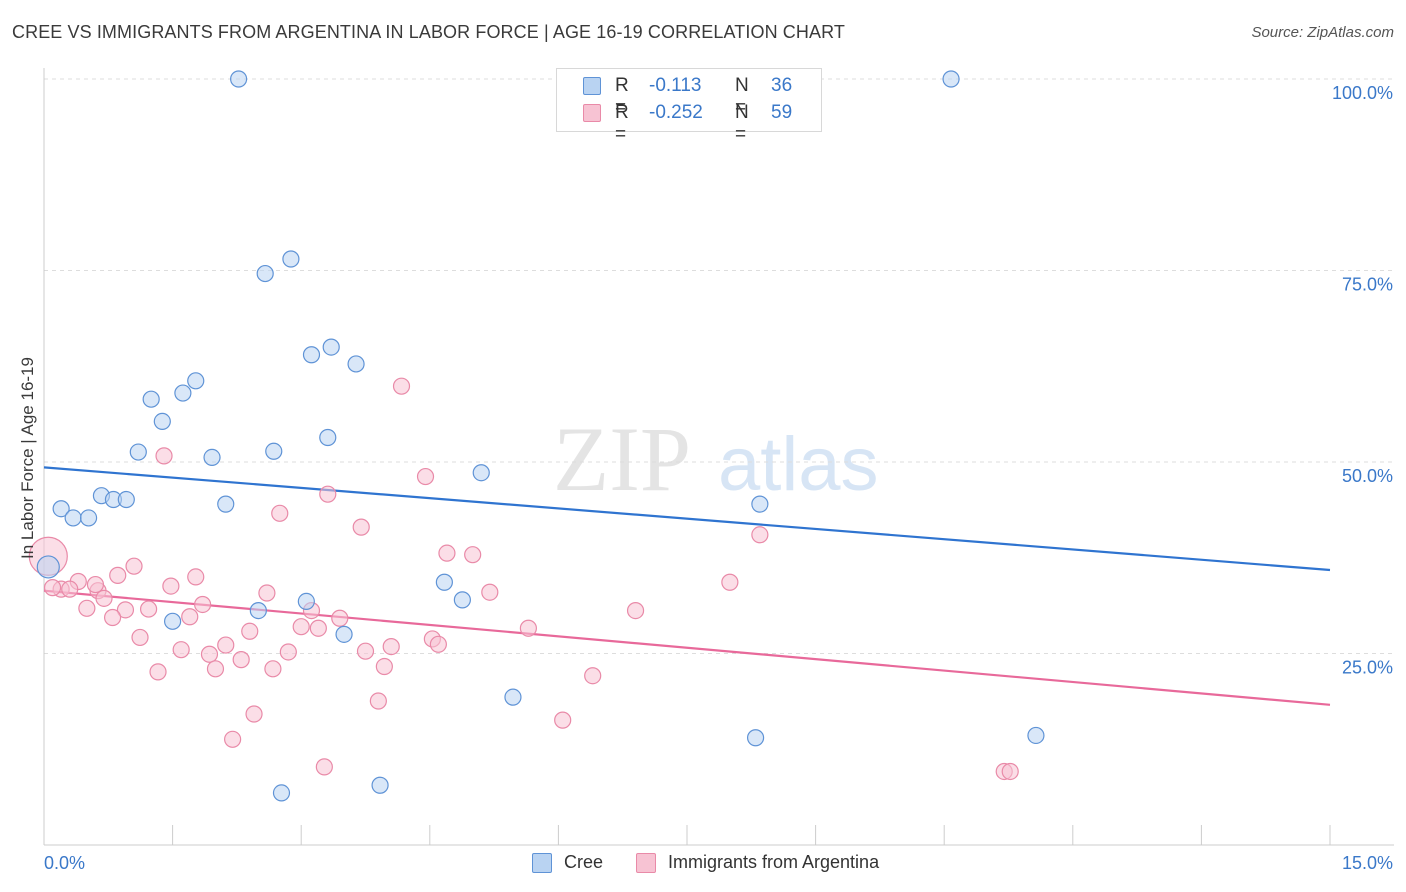  What do you see at coordinates (622, 459) in the screenshot?
I see `watermark-zip: ZIP` at bounding box center [622, 459].